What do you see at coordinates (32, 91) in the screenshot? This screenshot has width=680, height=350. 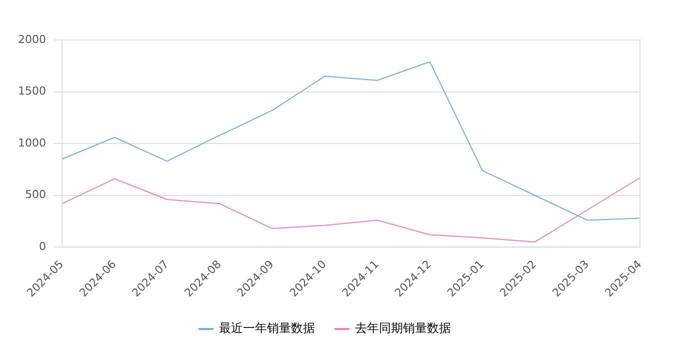 I see `y-tick-label: 1500` at bounding box center [32, 91].